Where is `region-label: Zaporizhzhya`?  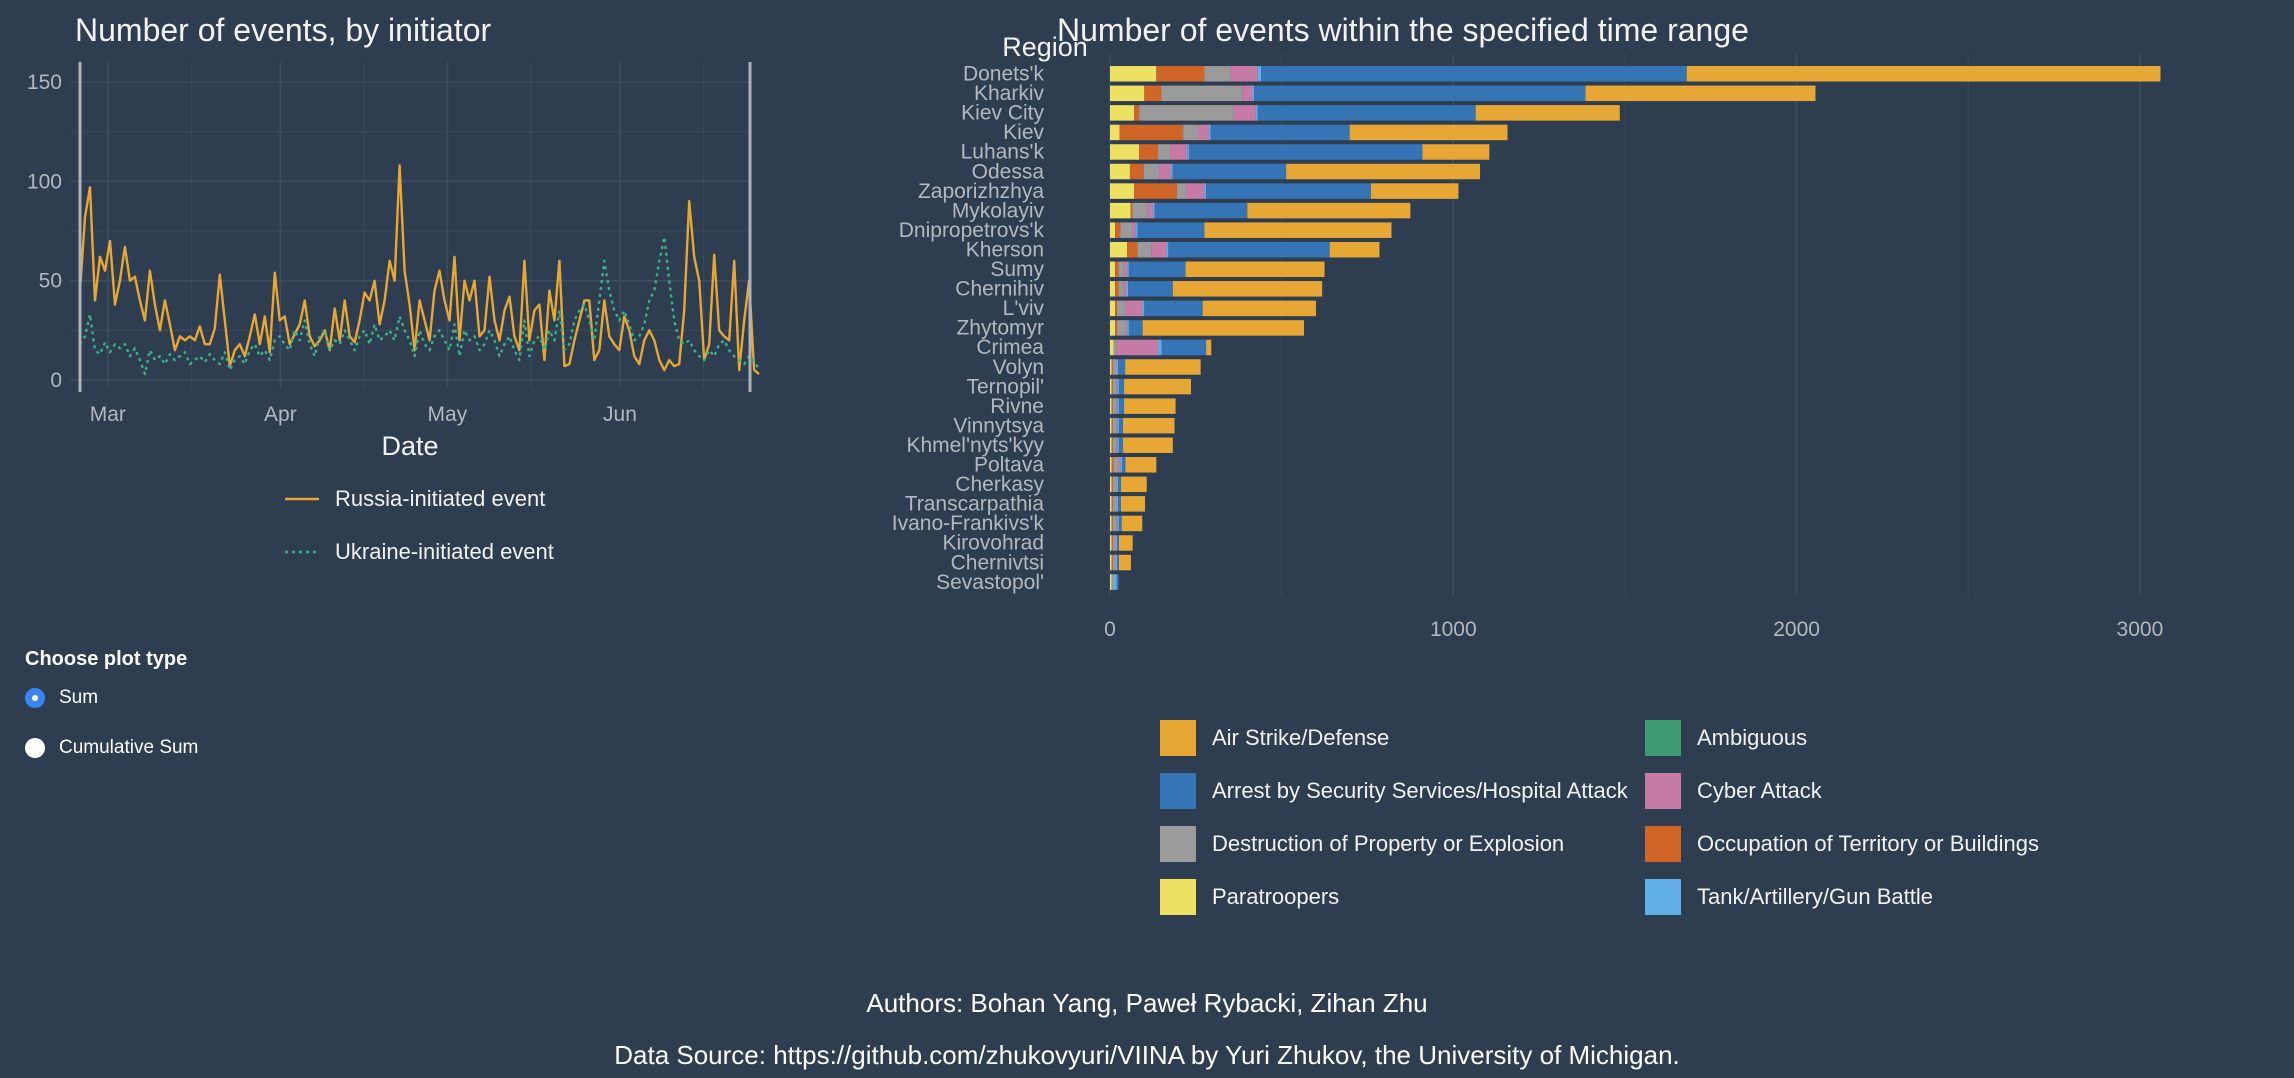 region-label: Zaporizhzhya is located at coordinates (981, 191).